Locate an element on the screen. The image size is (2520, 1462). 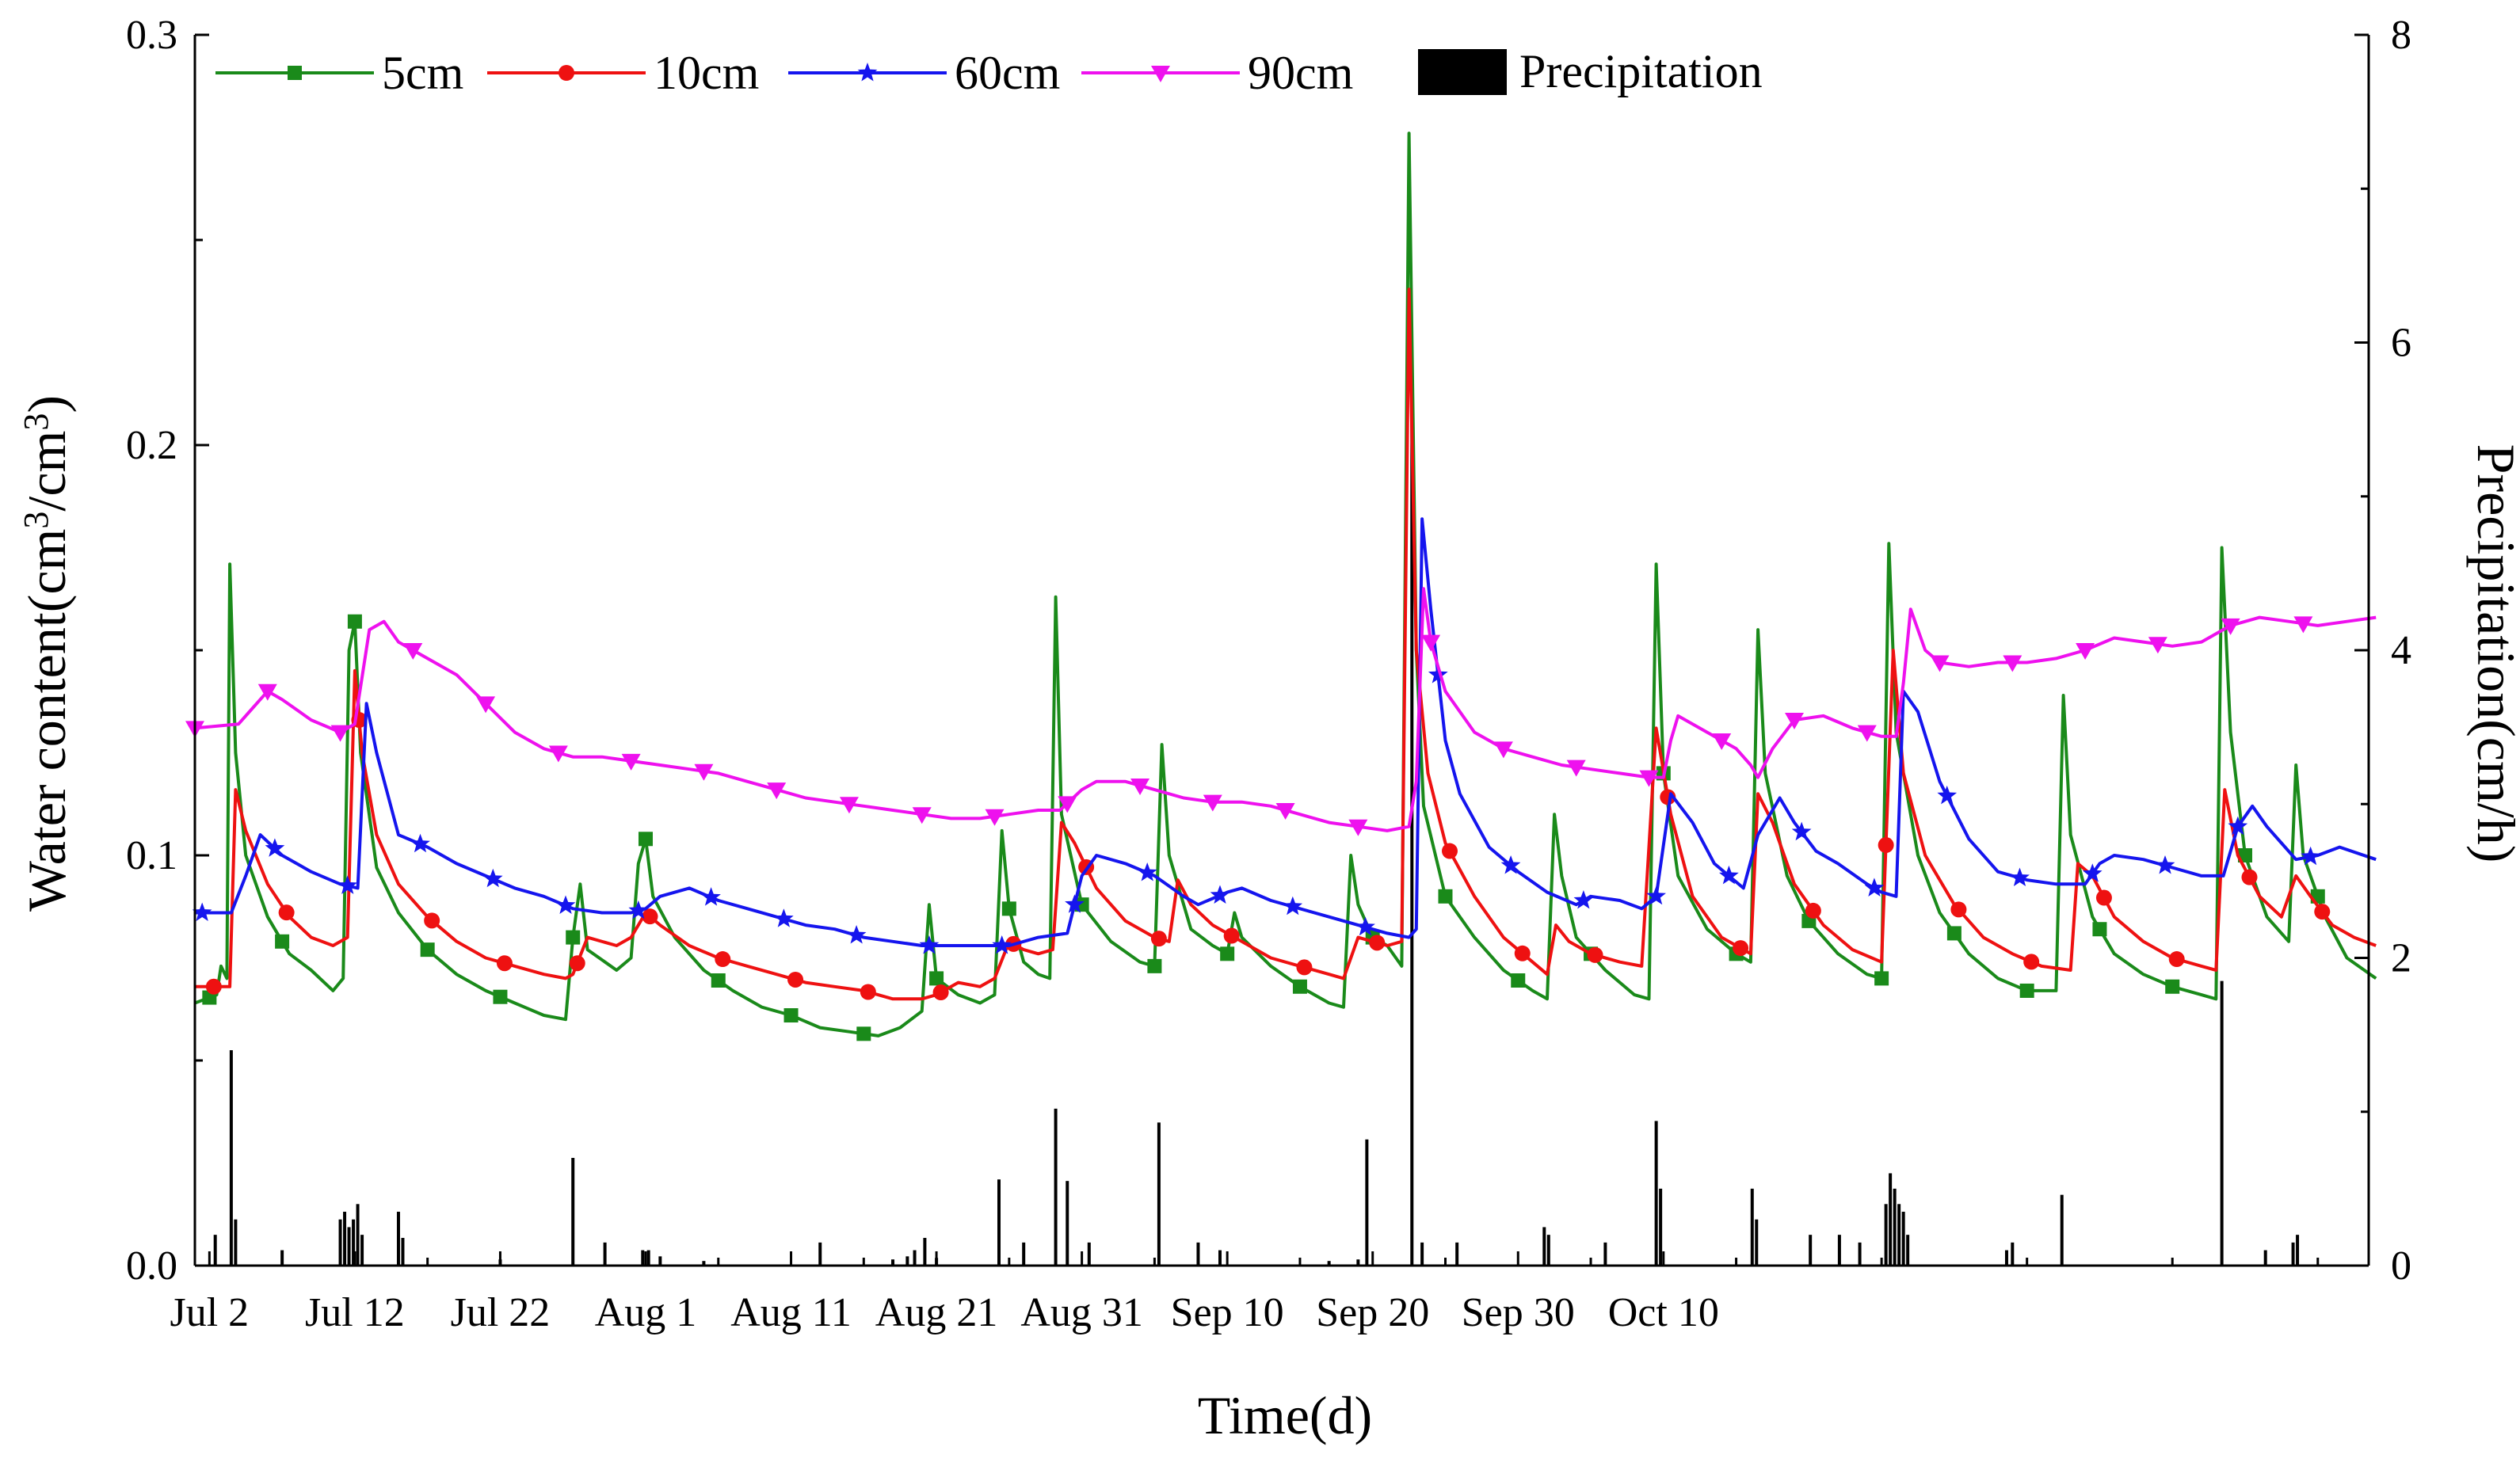
x-tick-label: Jul 2 is located at coordinates (210, 1312).